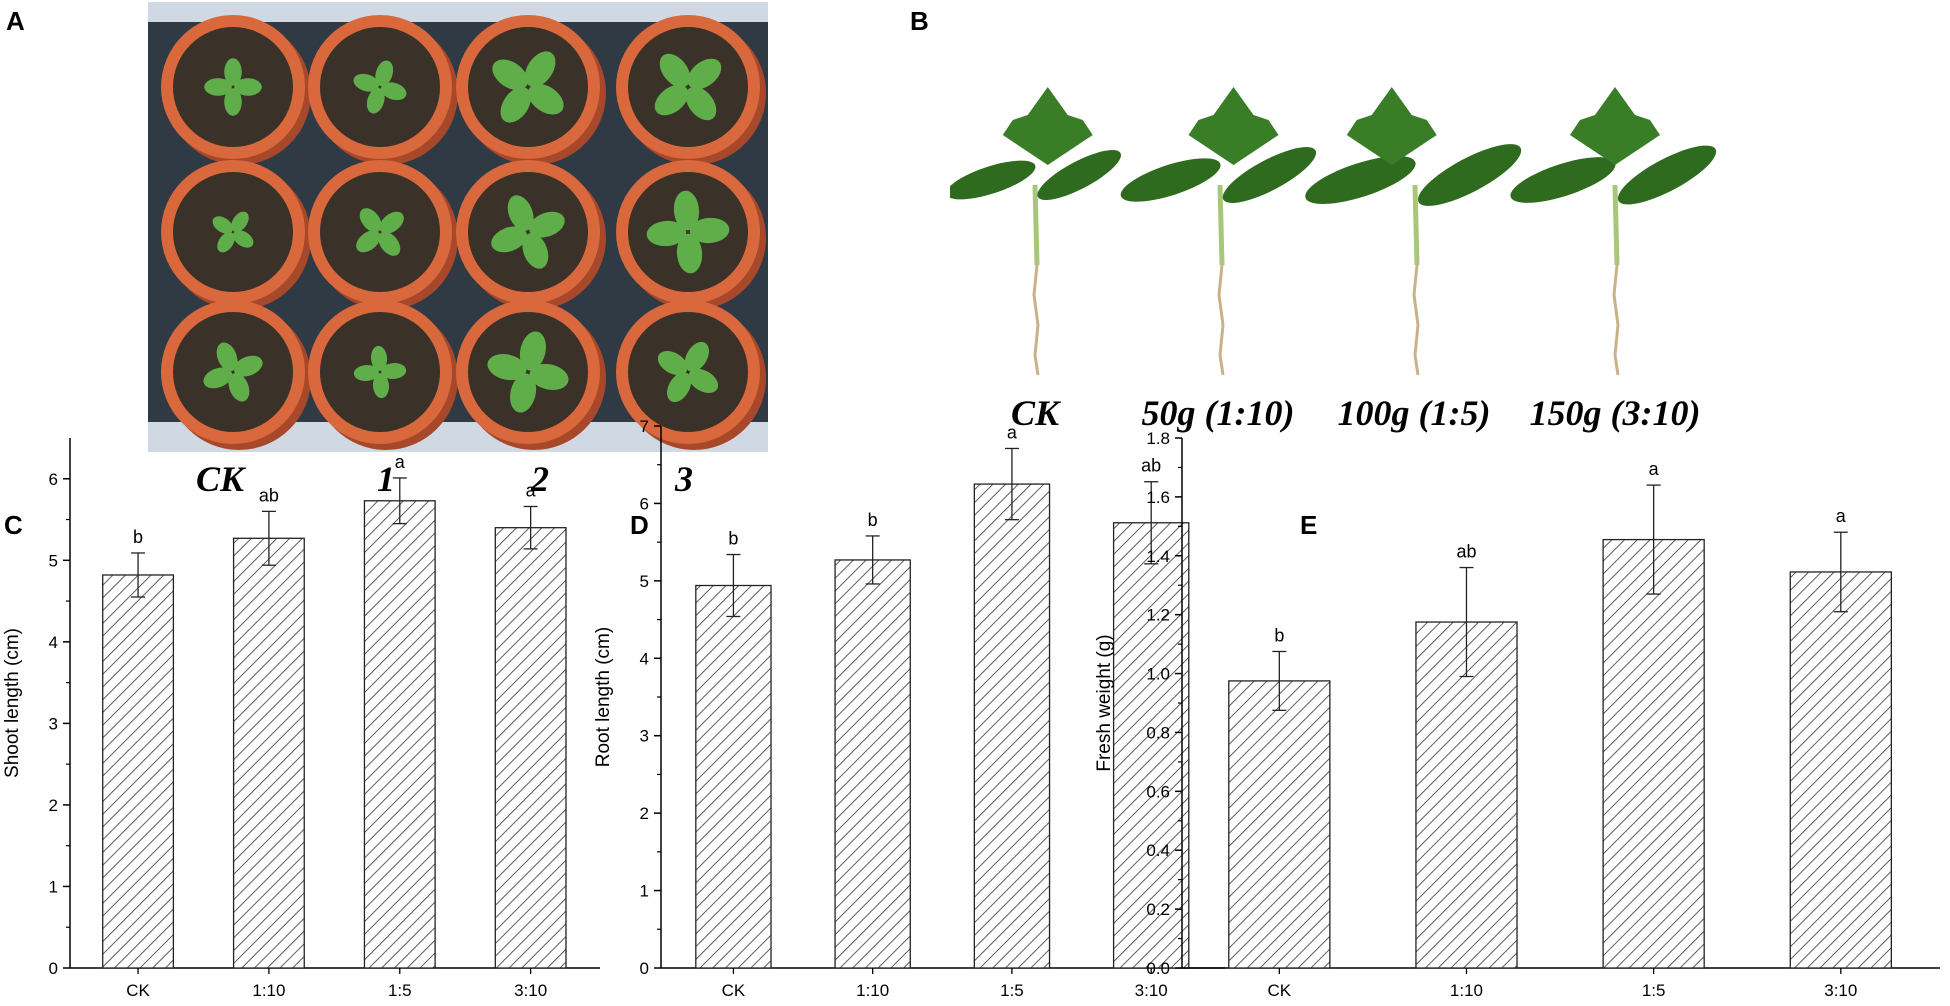  I want to click on y-axis-title: Shoot length (cm), so click(12, 703).